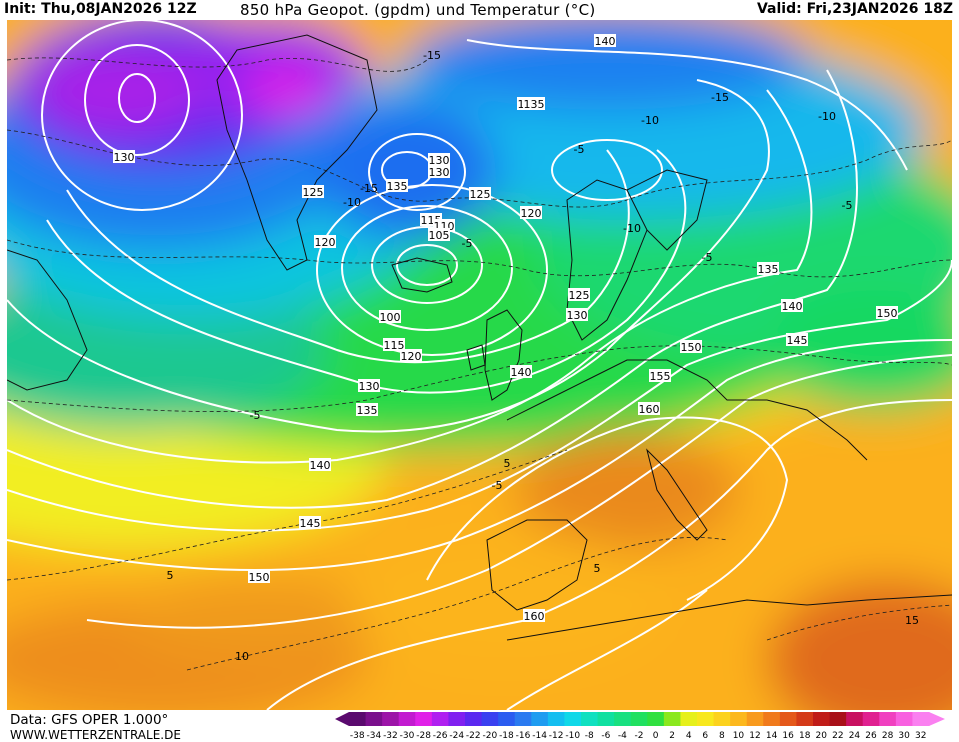 The height and width of the screenshot is (742, 959). Describe the element at coordinates (720, 97) in the screenshot. I see `temperature-label-text: -15` at that location.